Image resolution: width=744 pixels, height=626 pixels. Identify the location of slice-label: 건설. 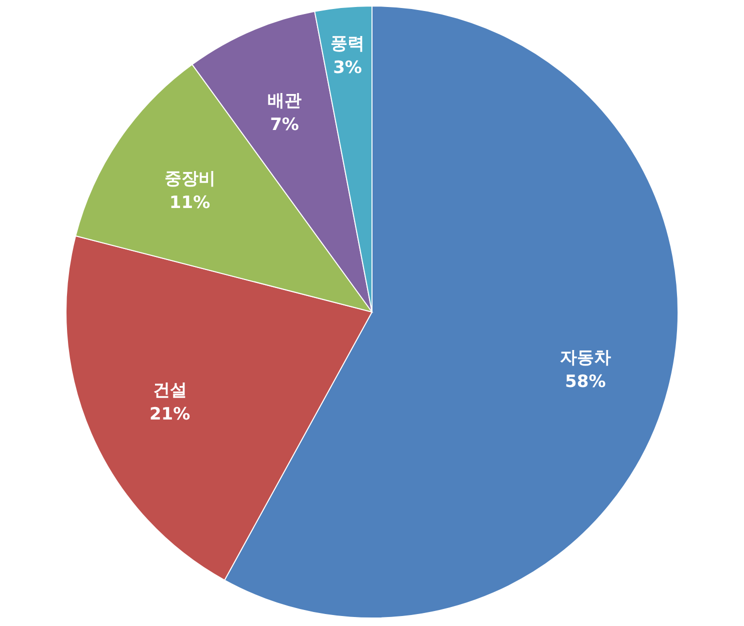
(169, 390).